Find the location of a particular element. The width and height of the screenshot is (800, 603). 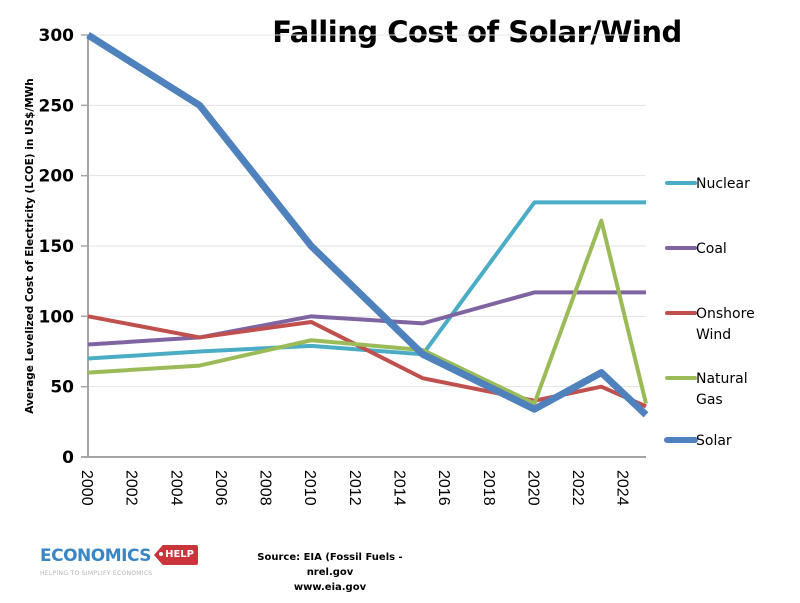

x-tick-label: 2020 is located at coordinates (532, 488).